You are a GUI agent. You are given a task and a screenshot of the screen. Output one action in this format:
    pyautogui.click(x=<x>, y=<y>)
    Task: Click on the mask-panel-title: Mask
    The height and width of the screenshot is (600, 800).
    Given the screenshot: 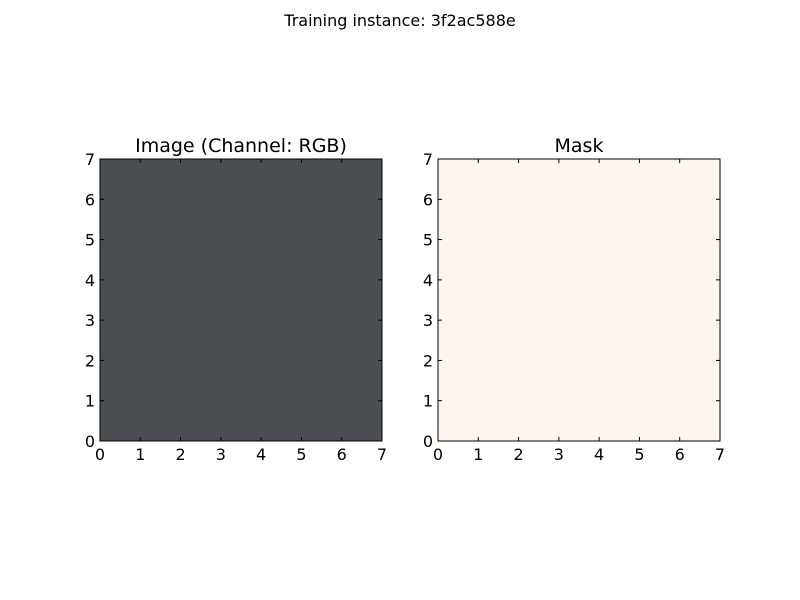 What is the action you would take?
    pyautogui.click(x=579, y=146)
    